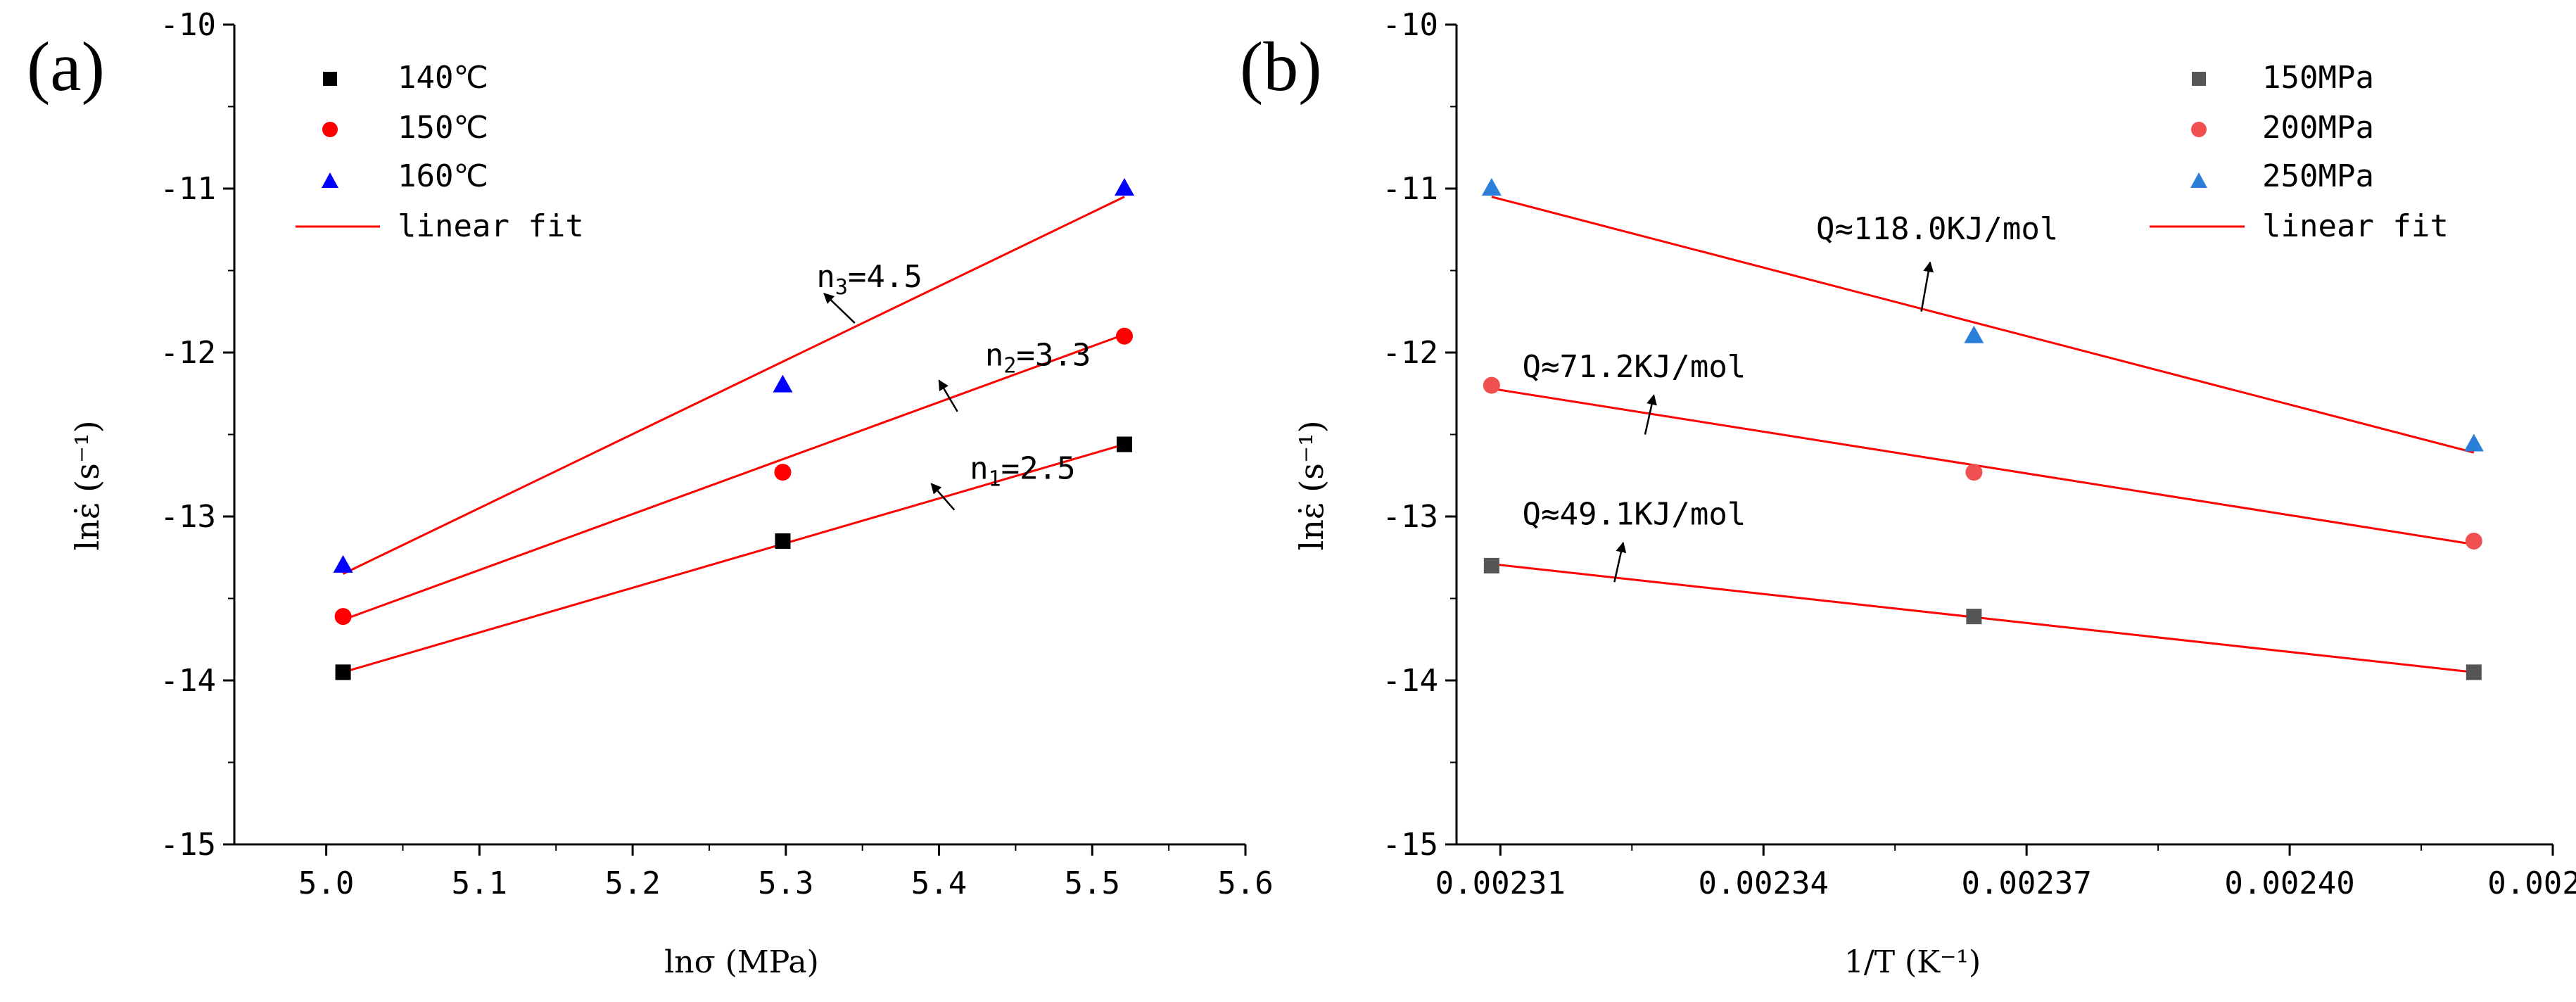 The width and height of the screenshot is (2576, 1002). I want to click on annotation-label: n1=2.5, so click(1023, 470).